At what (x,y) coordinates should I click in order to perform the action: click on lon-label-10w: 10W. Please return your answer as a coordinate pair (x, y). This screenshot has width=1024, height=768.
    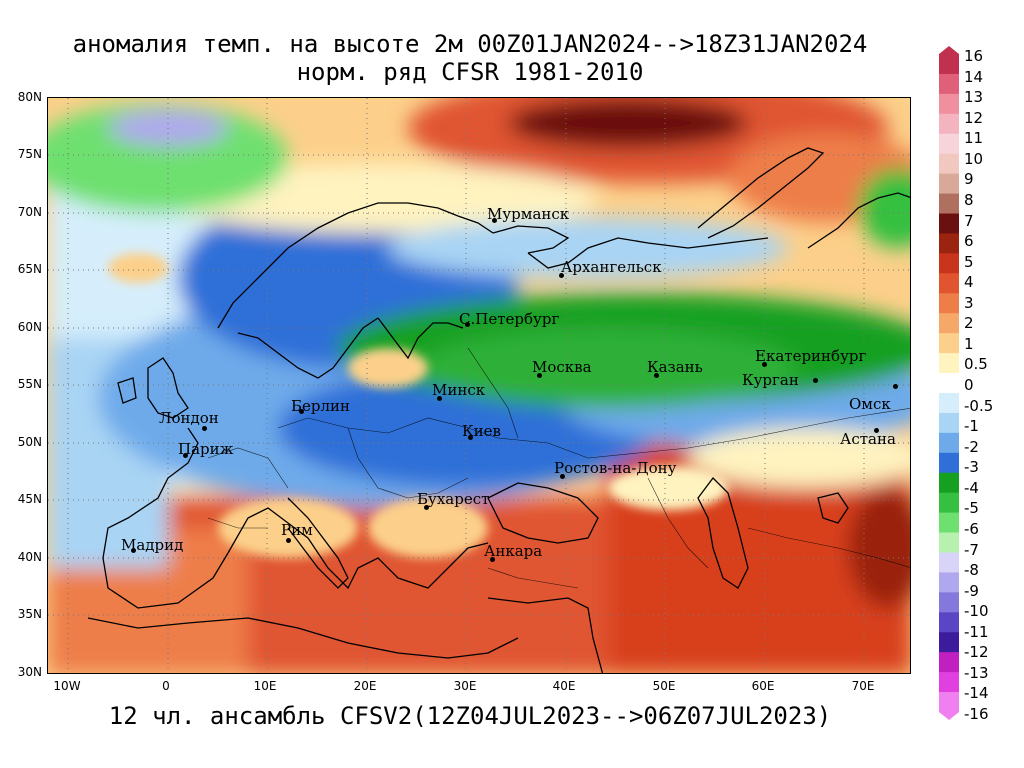
    Looking at the image, I should click on (67, 686).